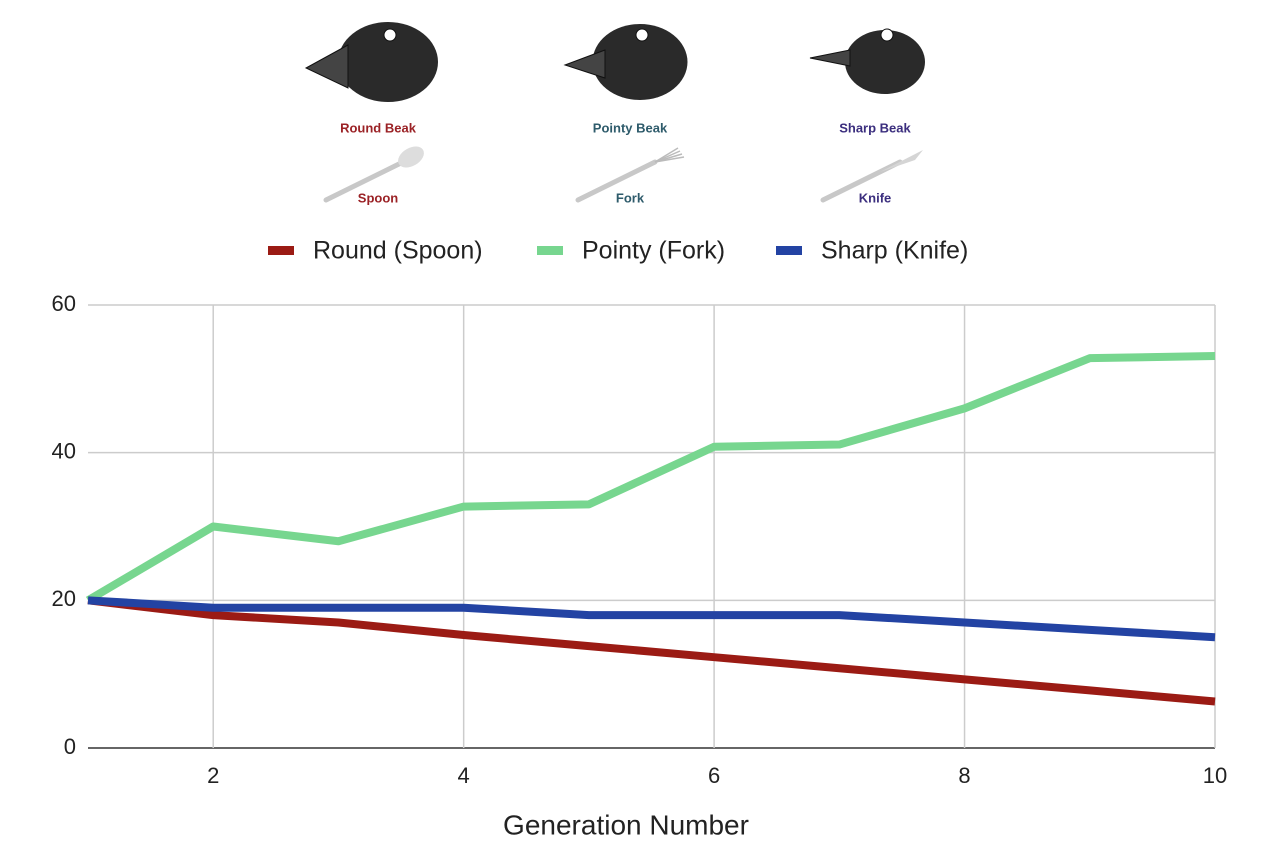 The image size is (1270, 860). I want to click on y-tick-label: 0, so click(70, 746).